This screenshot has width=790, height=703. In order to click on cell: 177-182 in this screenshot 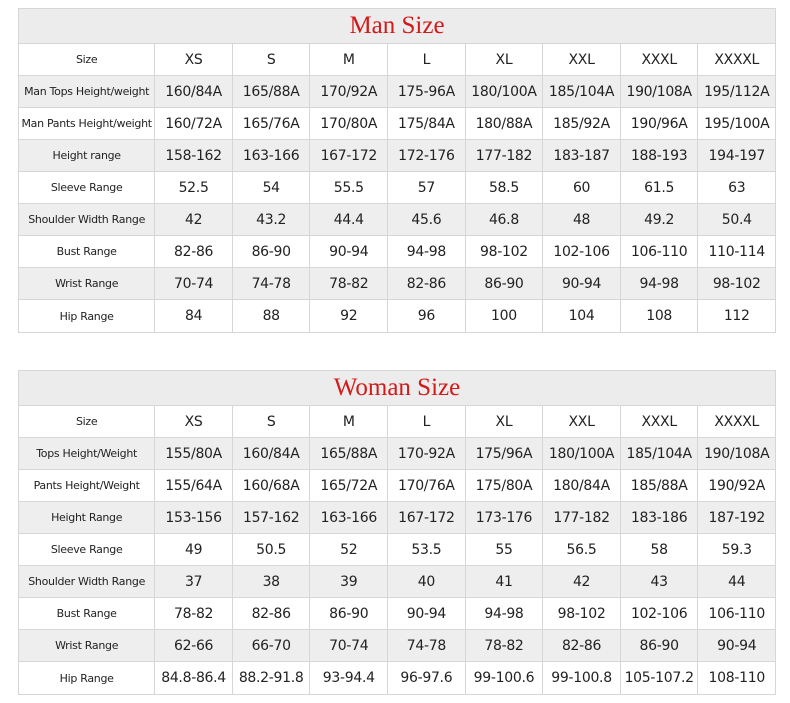, I will do `click(581, 517)`.